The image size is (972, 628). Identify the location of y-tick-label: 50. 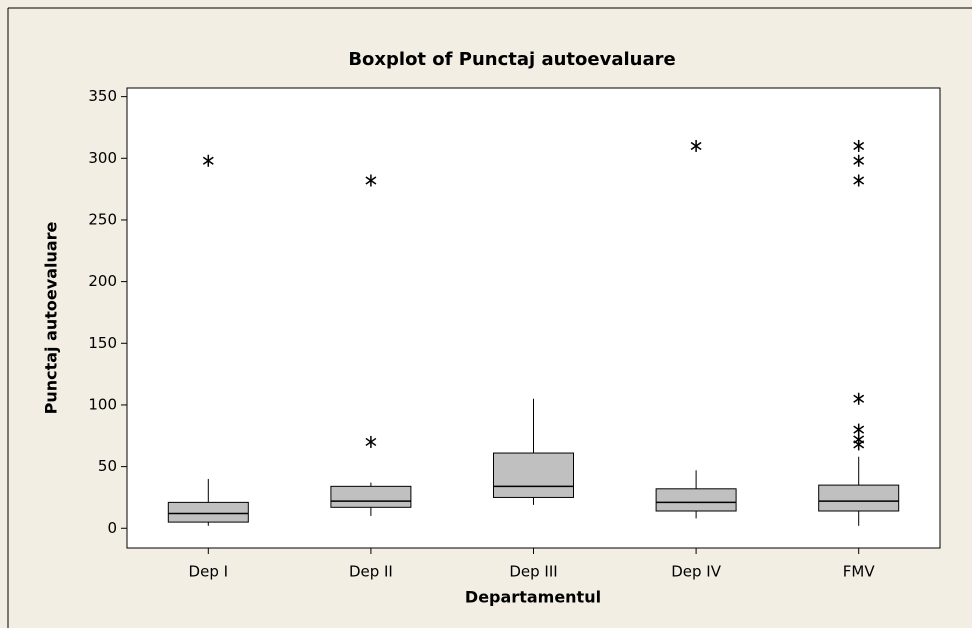
(107, 466).